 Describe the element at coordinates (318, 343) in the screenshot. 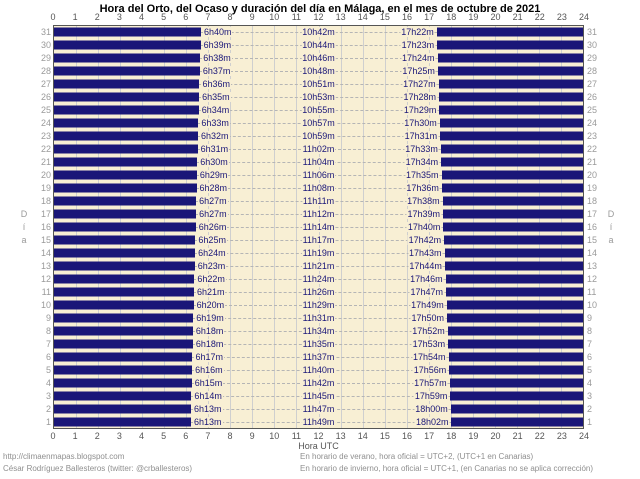

I see `day-length-label: 11h35m` at that location.